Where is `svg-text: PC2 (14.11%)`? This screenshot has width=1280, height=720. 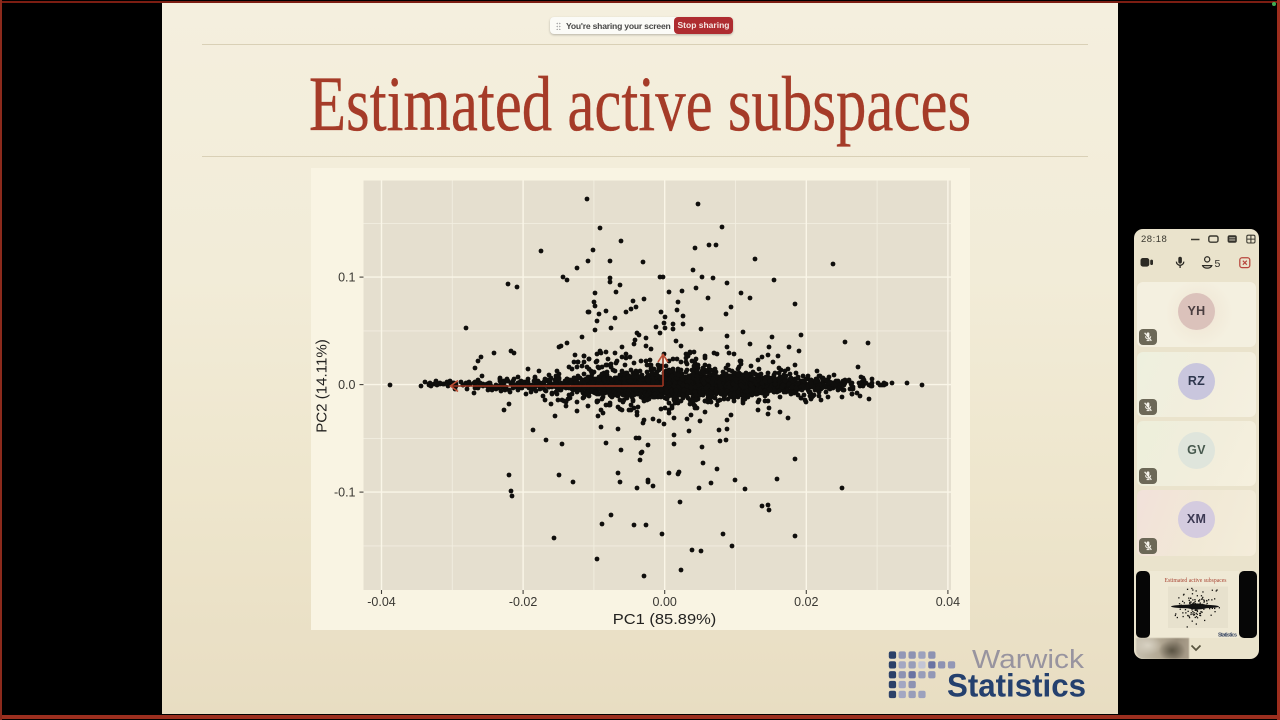 svg-text: PC2 (14.11%) is located at coordinates (322, 386).